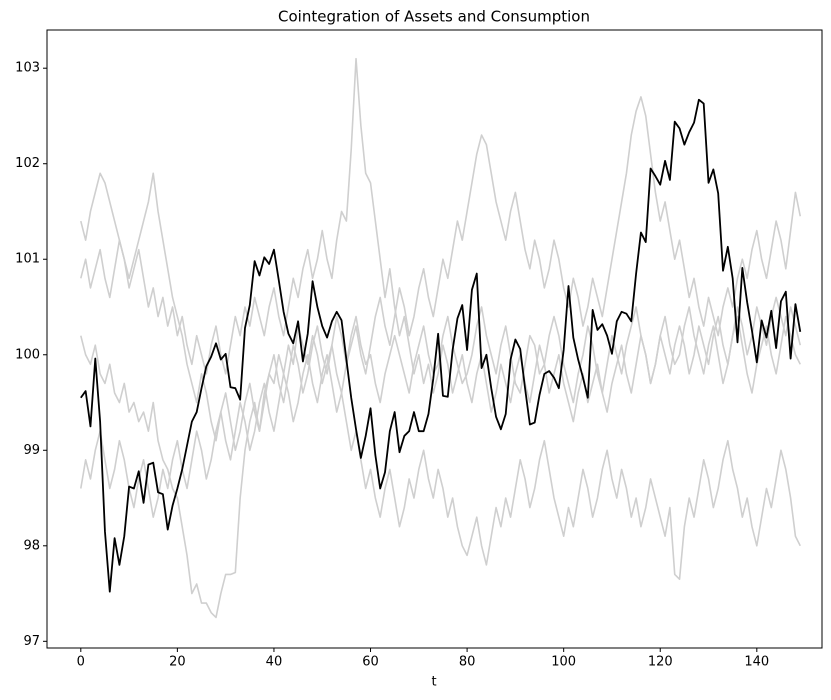 This screenshot has height=700, width=831. I want to click on x-tick-label: 100, so click(563, 662).